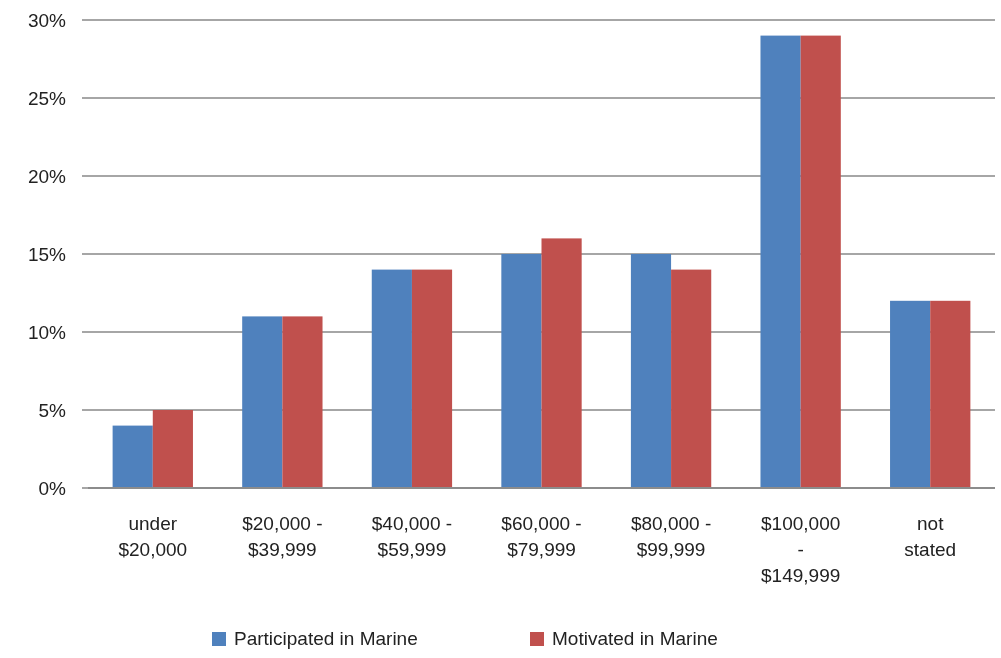  I want to click on legend-label: Motivated in Marine, so click(635, 638).